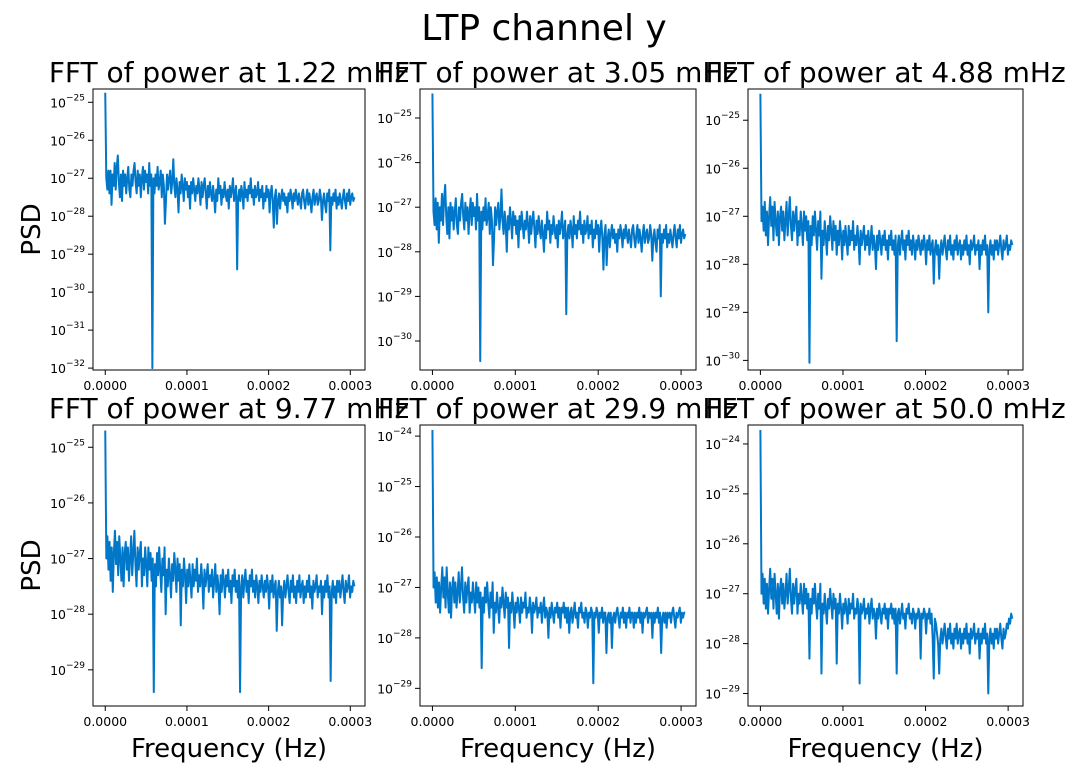 This screenshot has height=773, width=1092. What do you see at coordinates (543, 28) in the screenshot?
I see `figure-title: LTP channel y` at bounding box center [543, 28].